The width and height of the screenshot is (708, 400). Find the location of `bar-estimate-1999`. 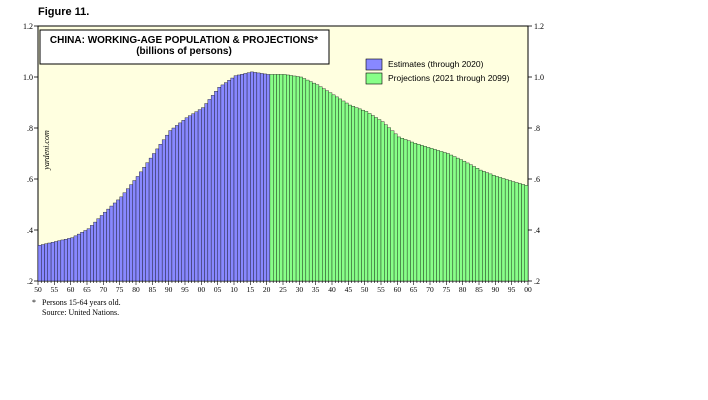

bar-estimate-1999 is located at coordinates (199, 195).